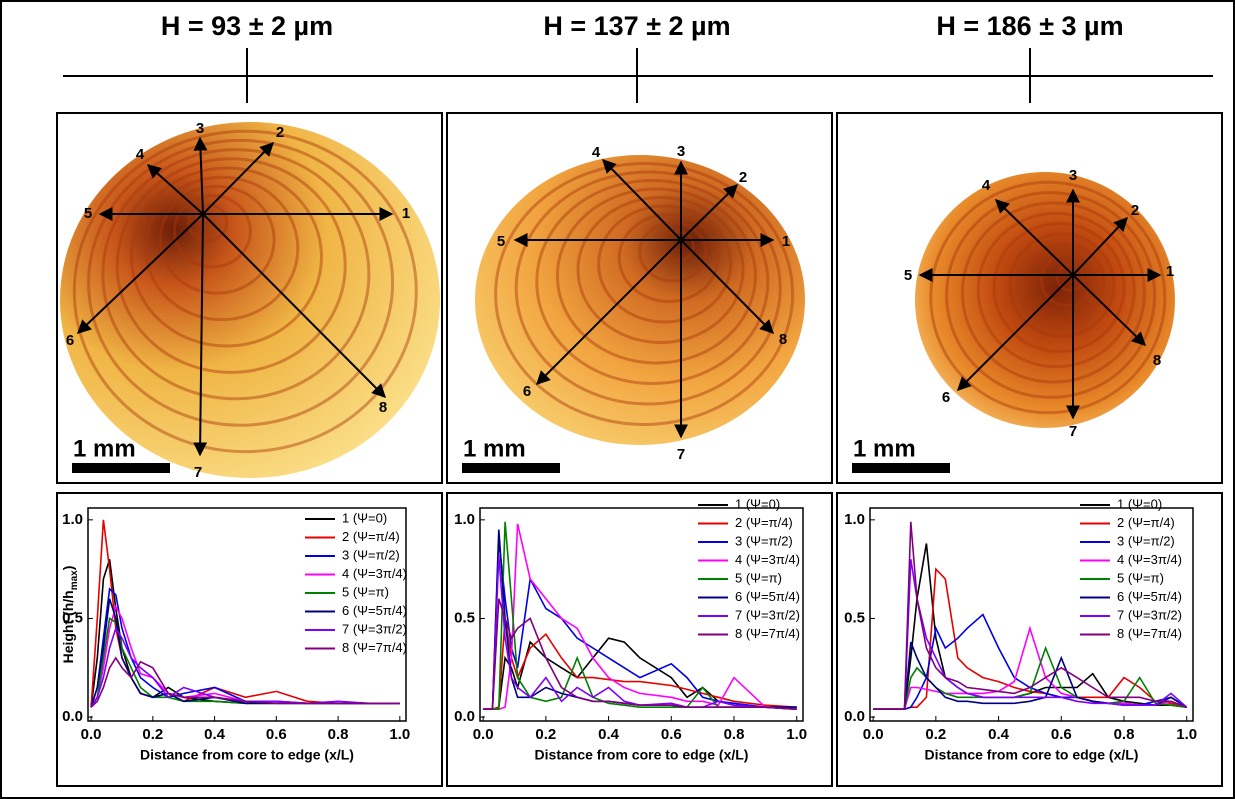 The width and height of the screenshot is (1235, 799). Describe the element at coordinates (383, 407) in the screenshot. I see `direction-label: 8` at that location.